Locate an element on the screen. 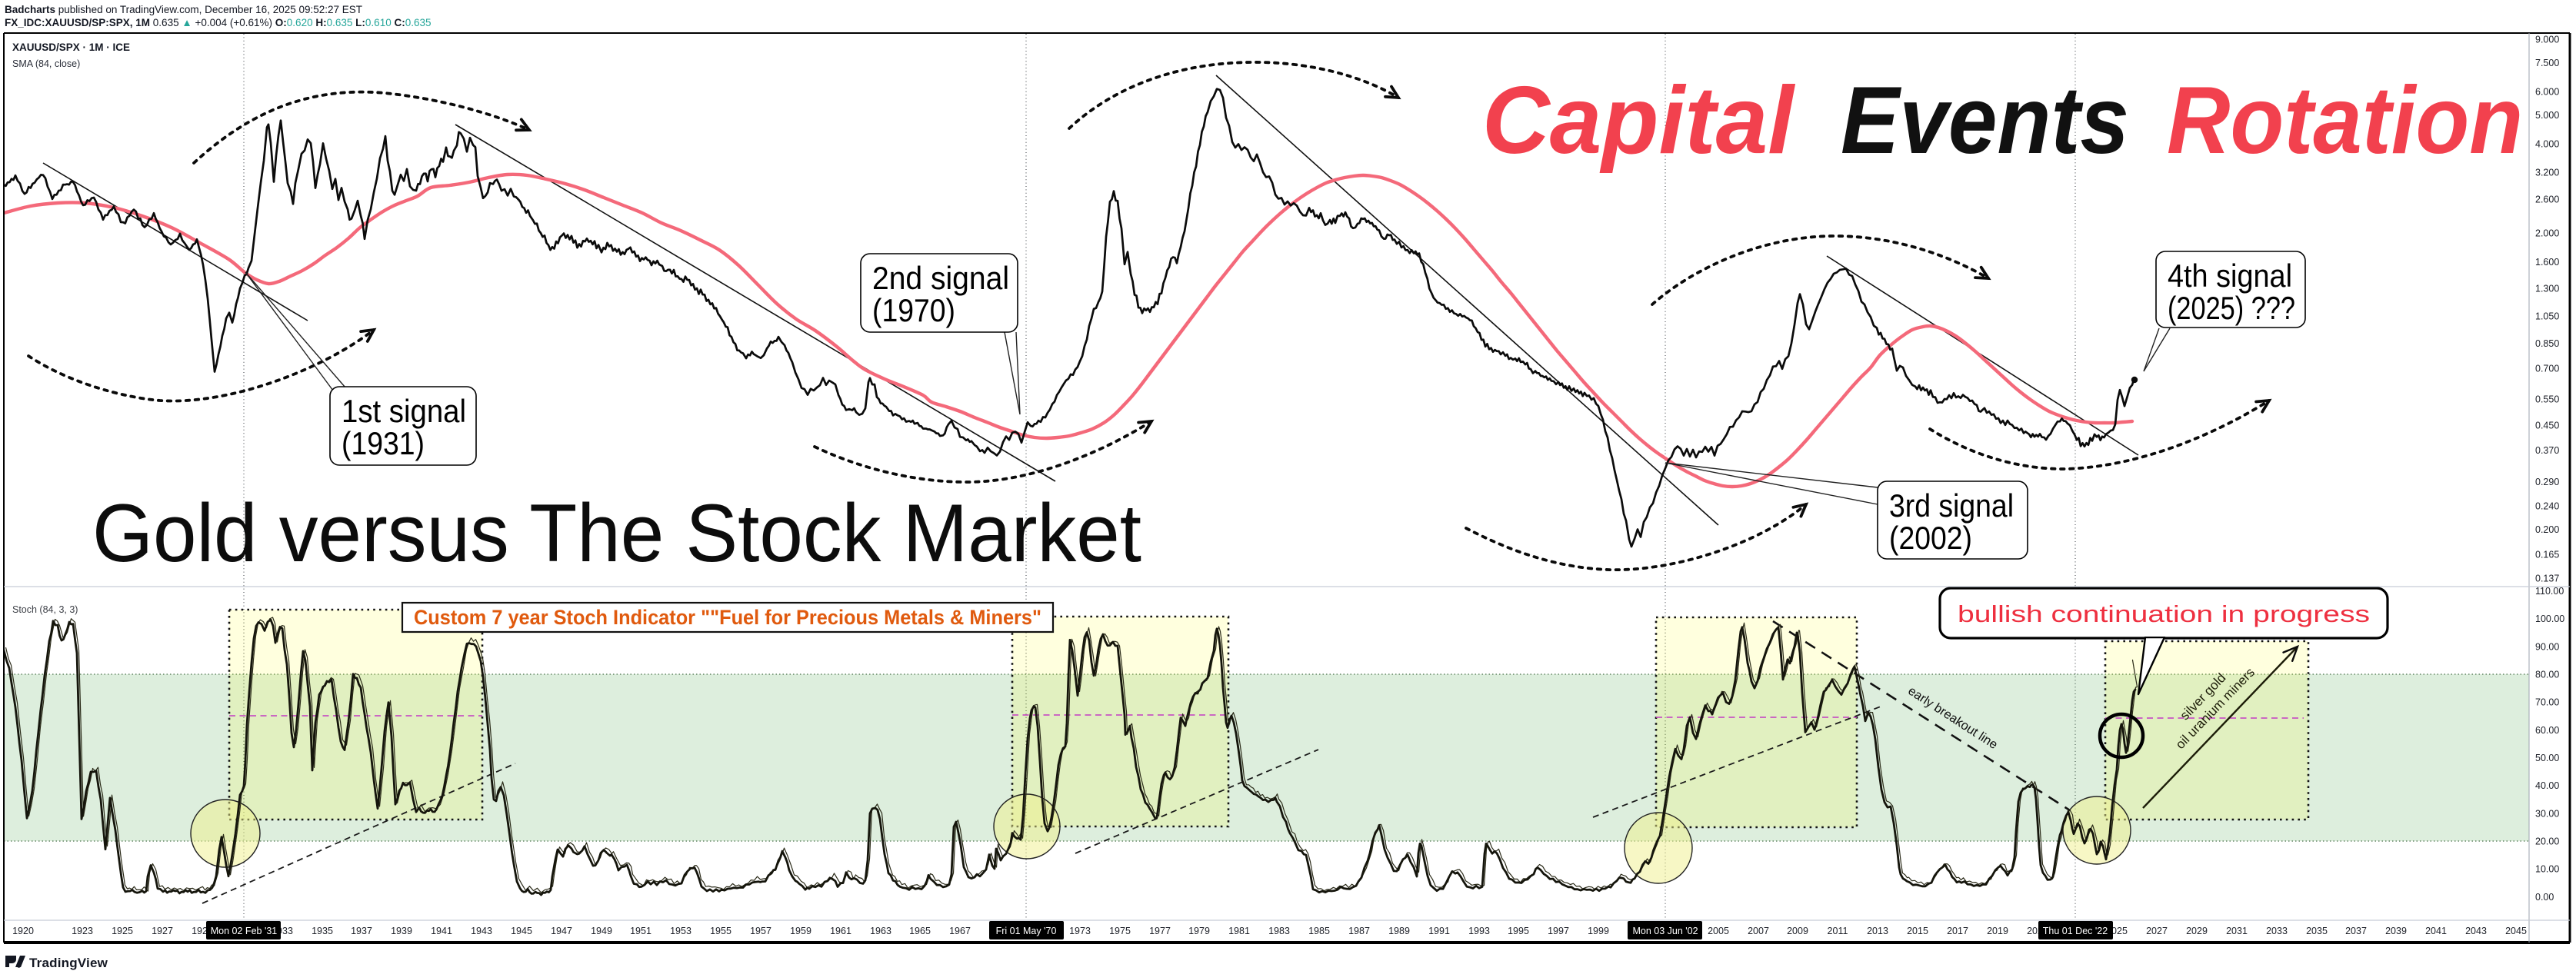 The height and width of the screenshot is (971, 2576). svg-text: 0.850 is located at coordinates (2547, 343).